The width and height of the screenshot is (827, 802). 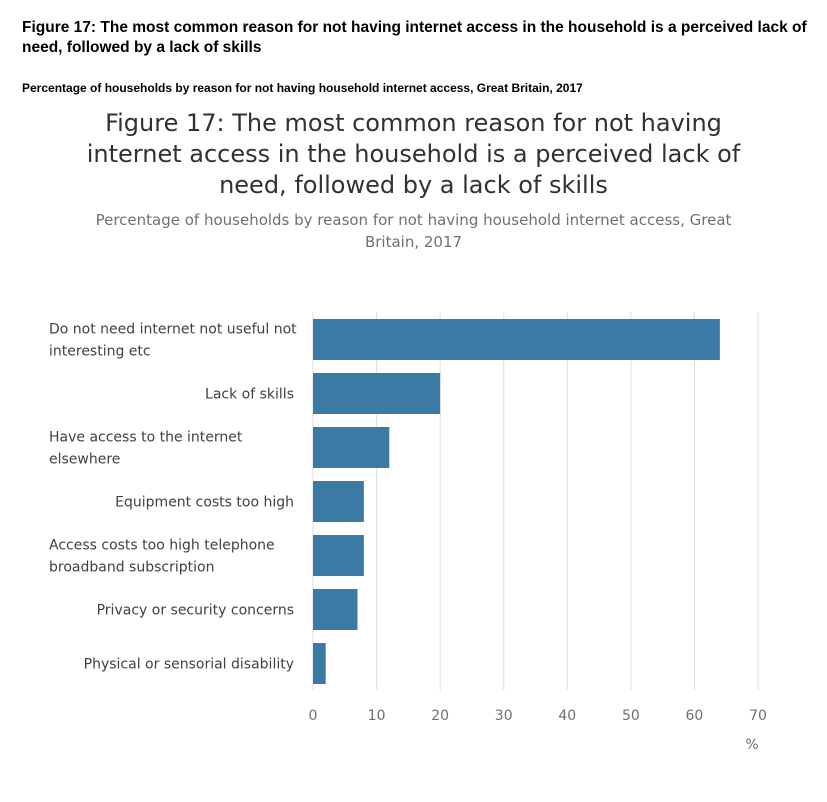 I want to click on category-label: Physical or sensorial disability, so click(x=189, y=665).